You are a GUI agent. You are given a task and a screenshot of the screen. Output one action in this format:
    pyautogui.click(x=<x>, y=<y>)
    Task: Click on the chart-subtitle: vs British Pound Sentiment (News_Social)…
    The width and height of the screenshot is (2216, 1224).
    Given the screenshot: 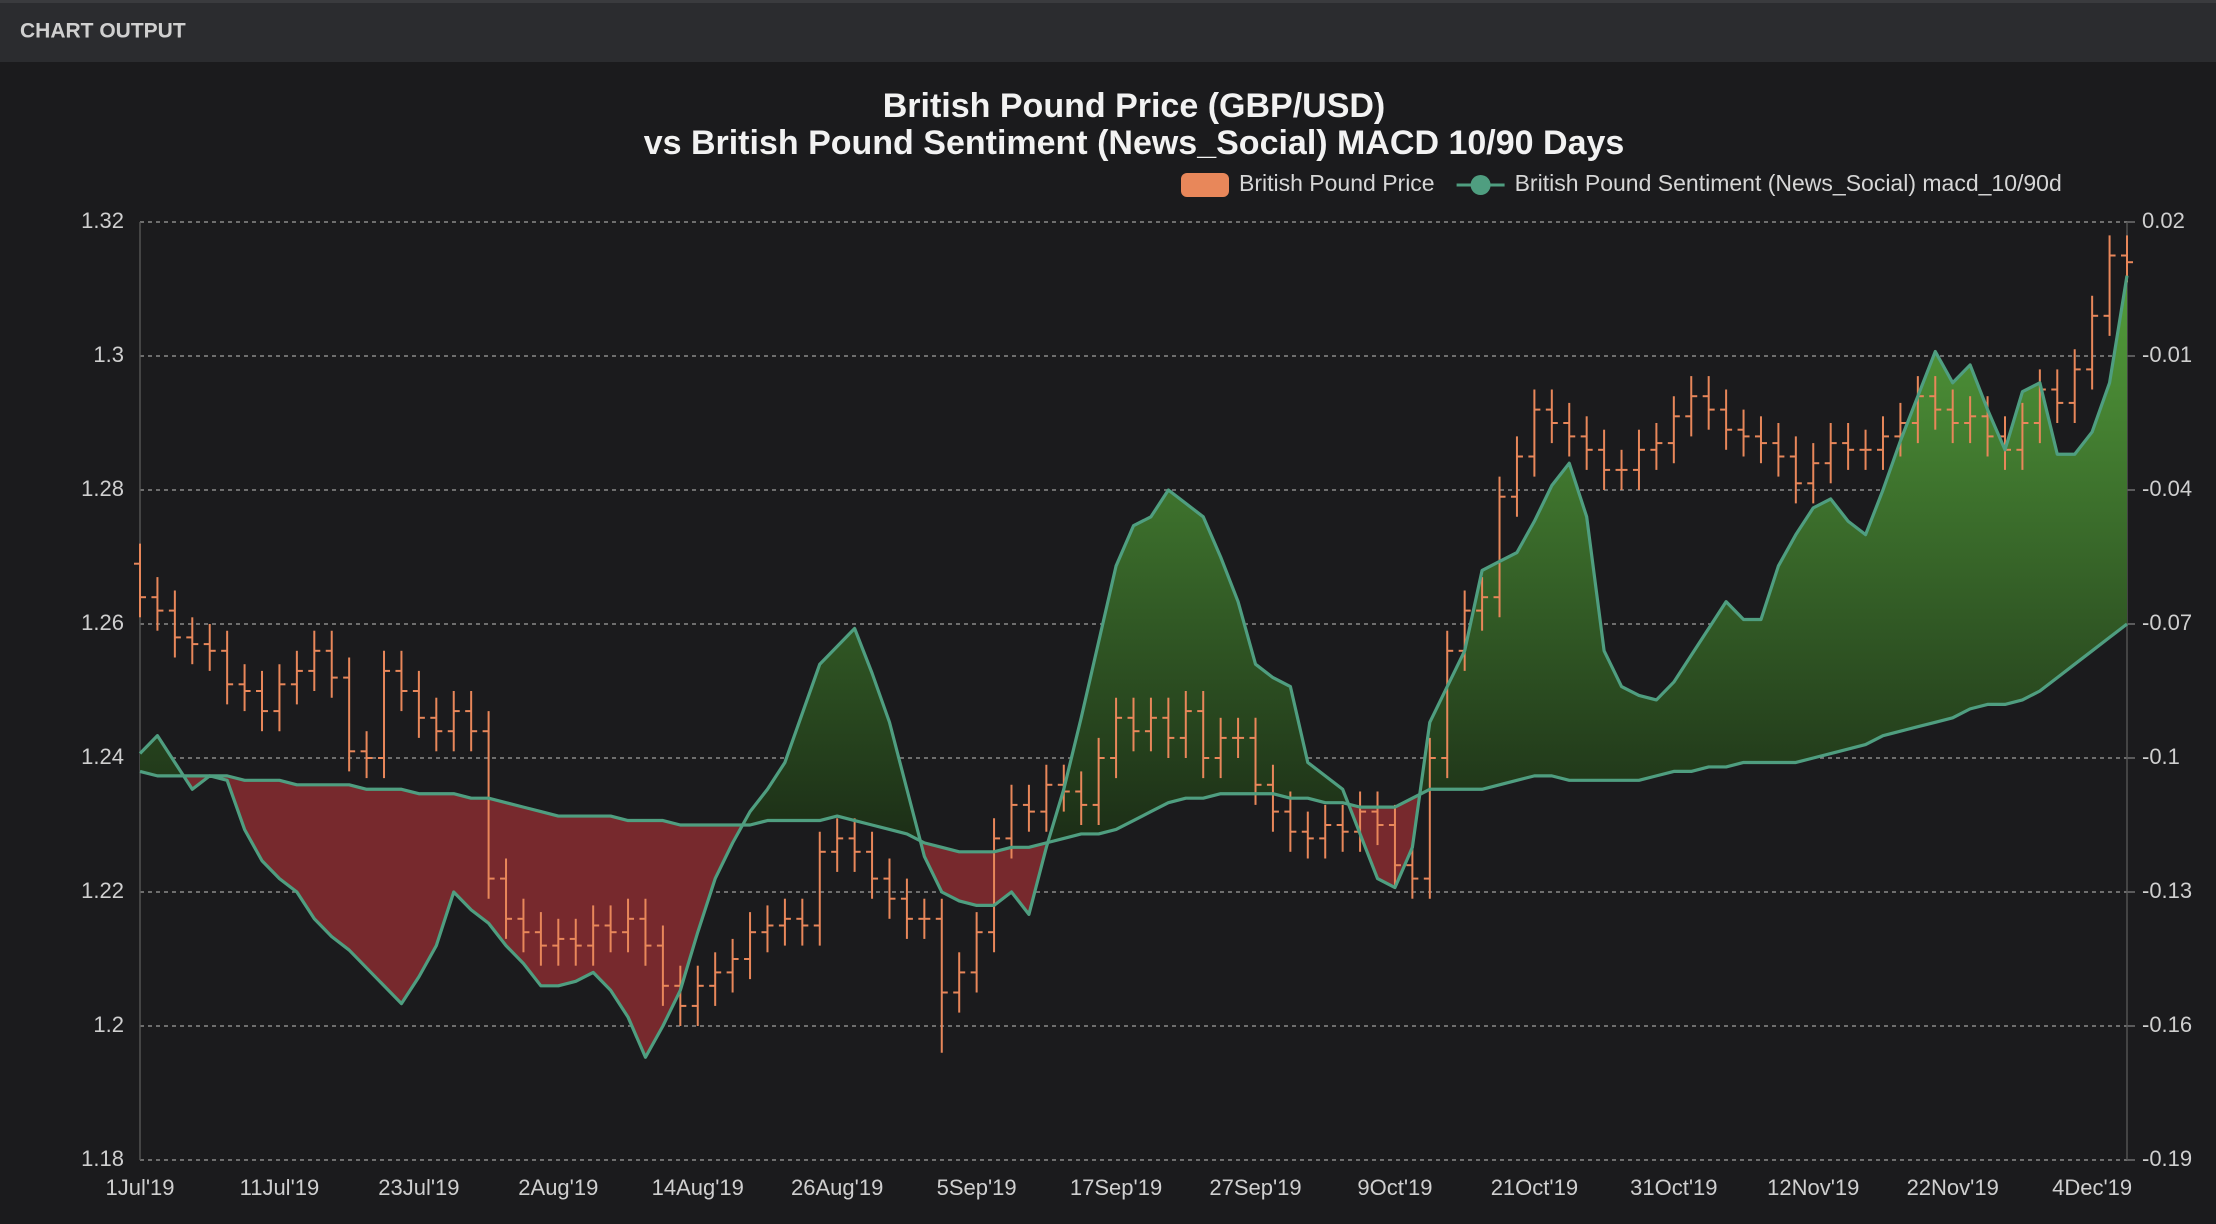 What is the action you would take?
    pyautogui.click(x=1134, y=143)
    